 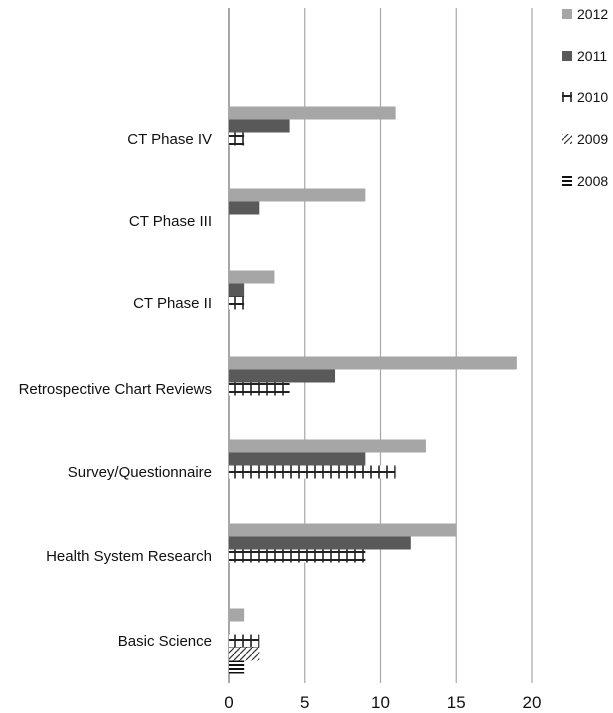 What do you see at coordinates (297, 459) in the screenshot?
I see `bar-survey-questionnaire-2011` at bounding box center [297, 459].